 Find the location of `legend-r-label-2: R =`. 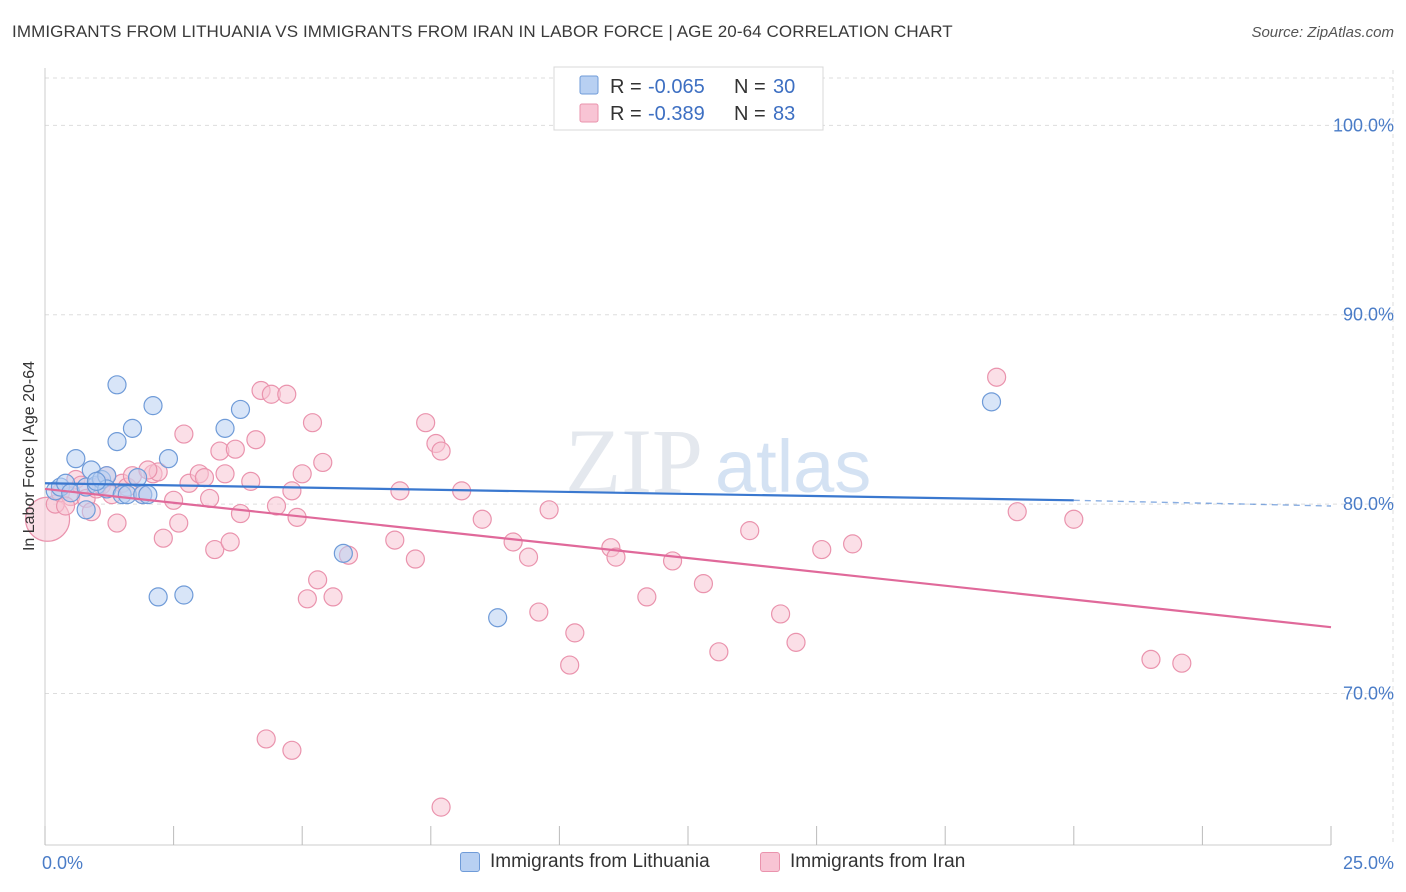

legend-r-label-2: R = is located at coordinates (626, 114).